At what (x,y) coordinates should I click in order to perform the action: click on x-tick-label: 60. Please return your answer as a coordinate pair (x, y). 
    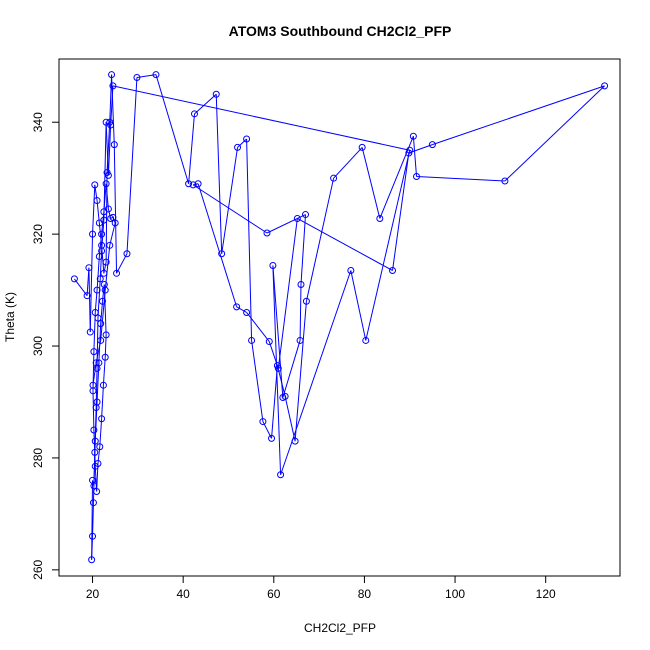
    Looking at the image, I should click on (274, 594).